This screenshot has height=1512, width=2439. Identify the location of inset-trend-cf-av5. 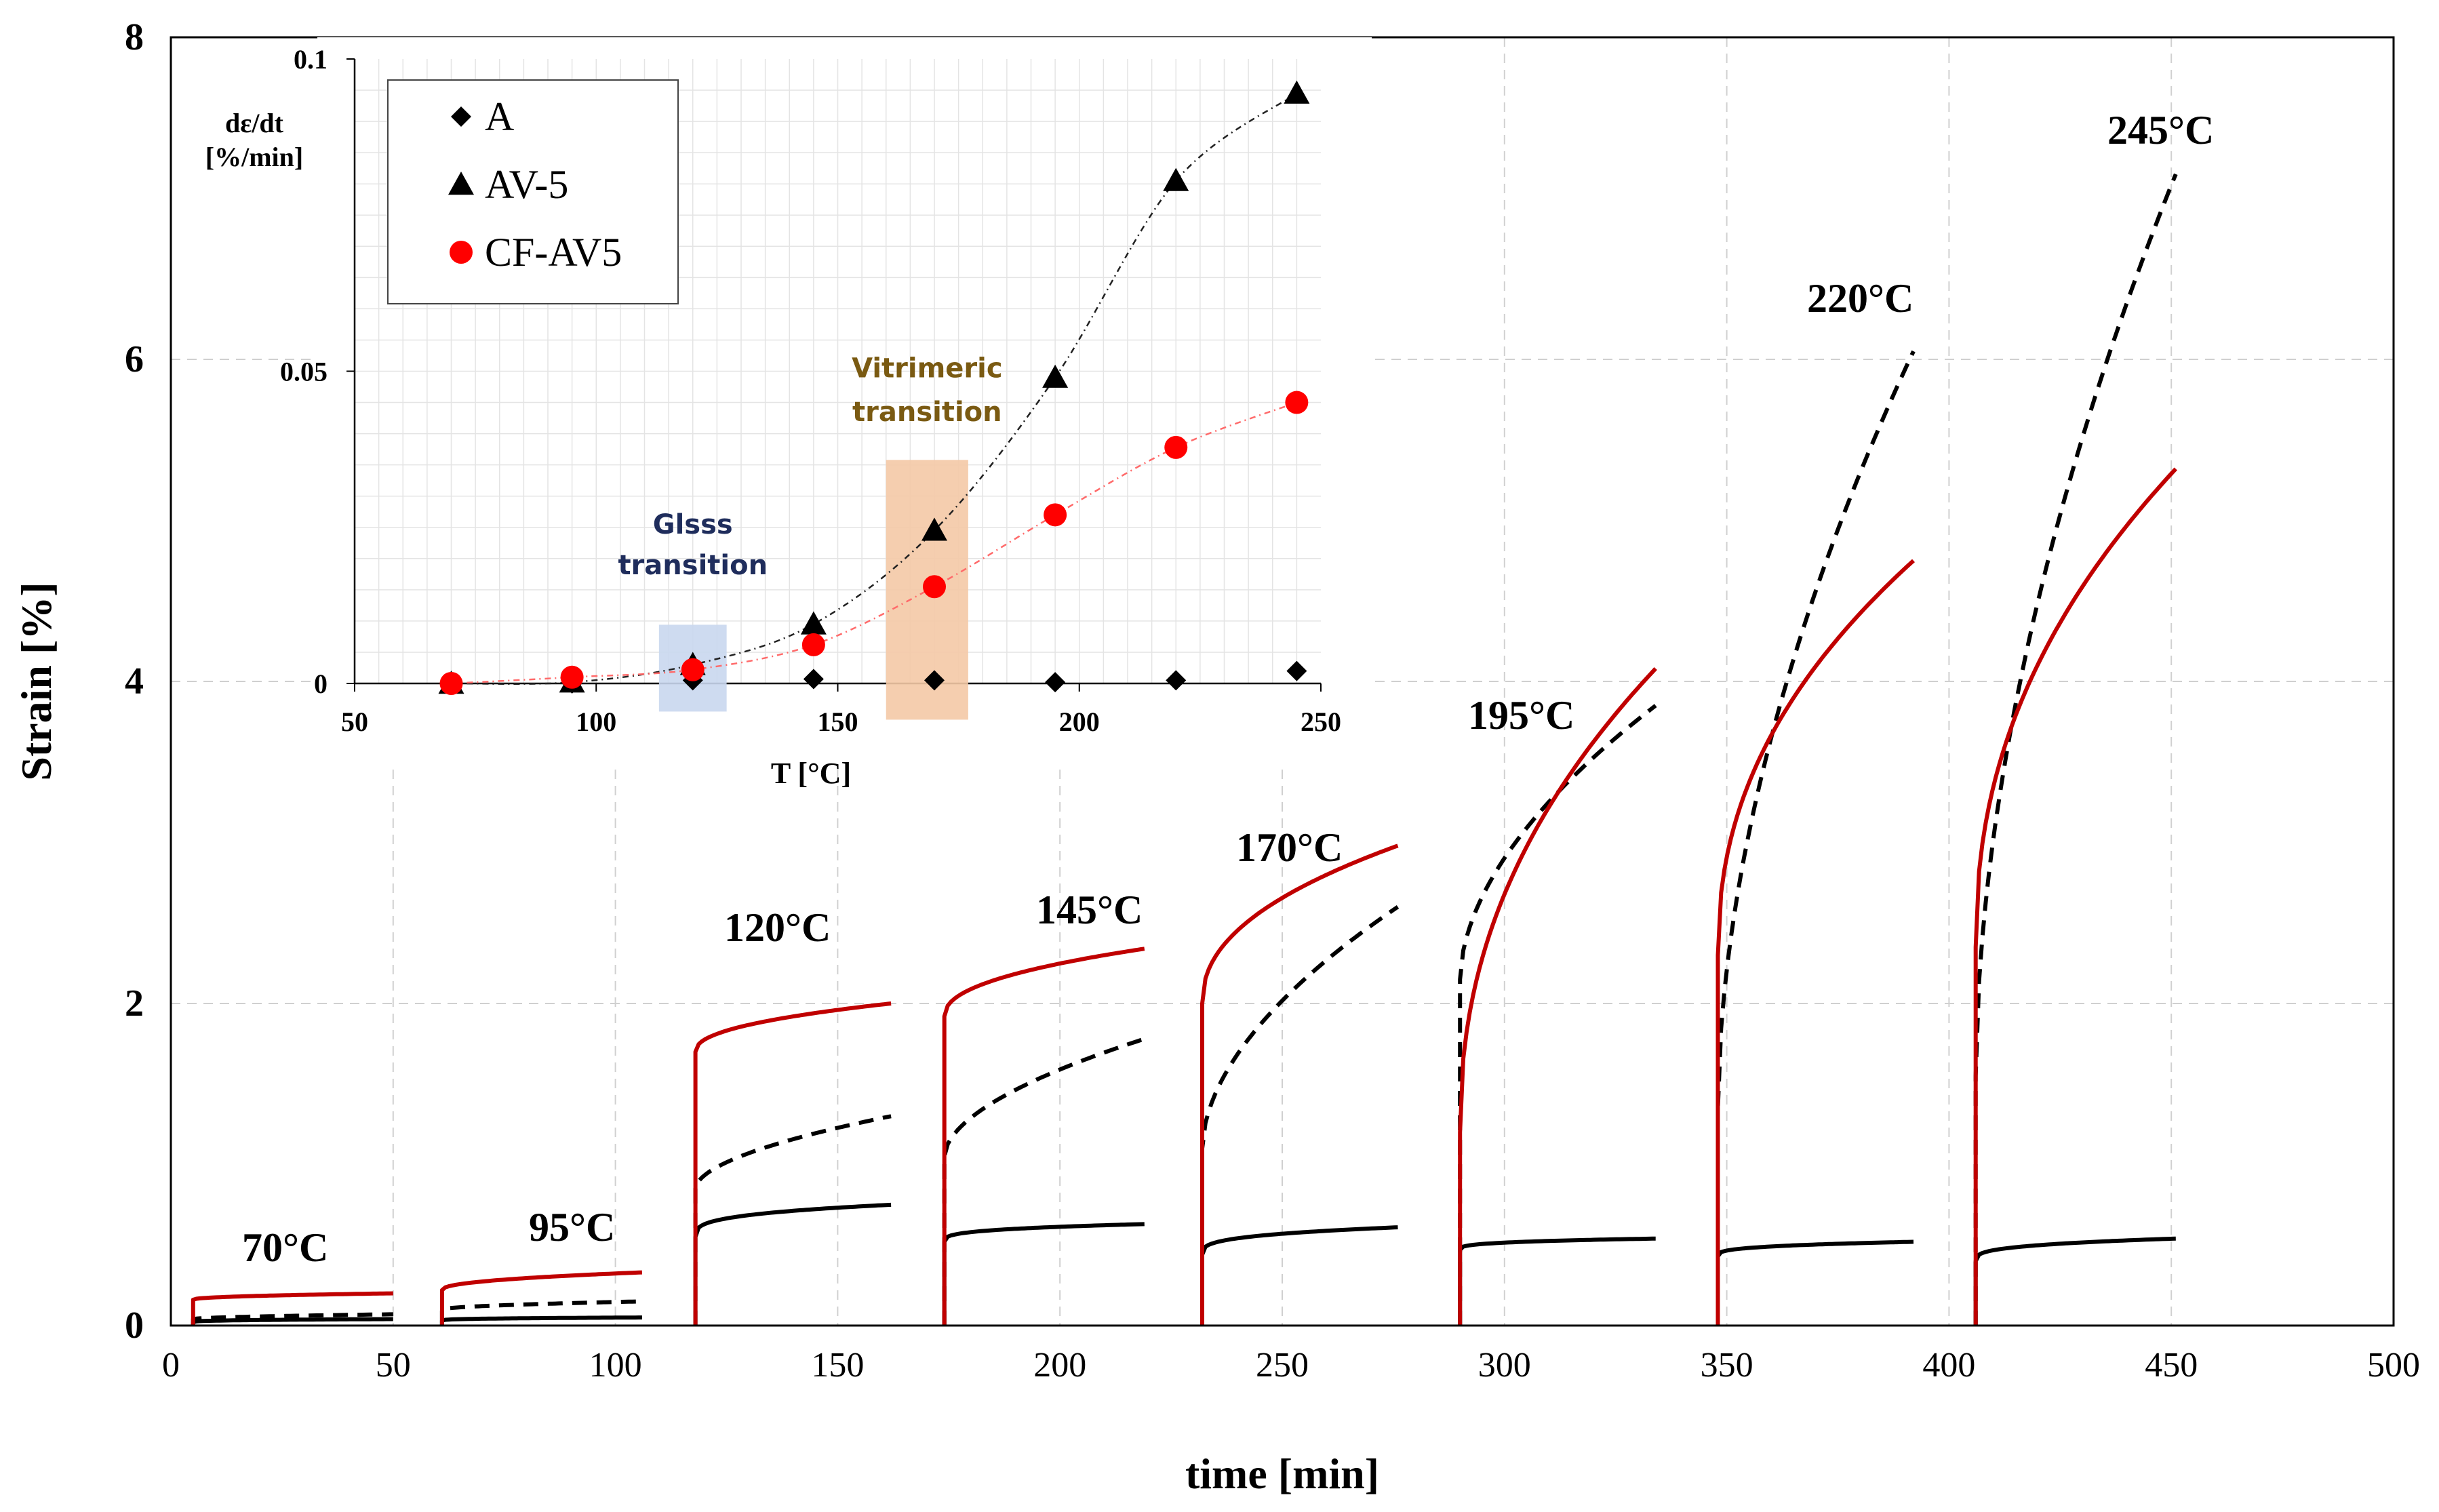
(874, 543).